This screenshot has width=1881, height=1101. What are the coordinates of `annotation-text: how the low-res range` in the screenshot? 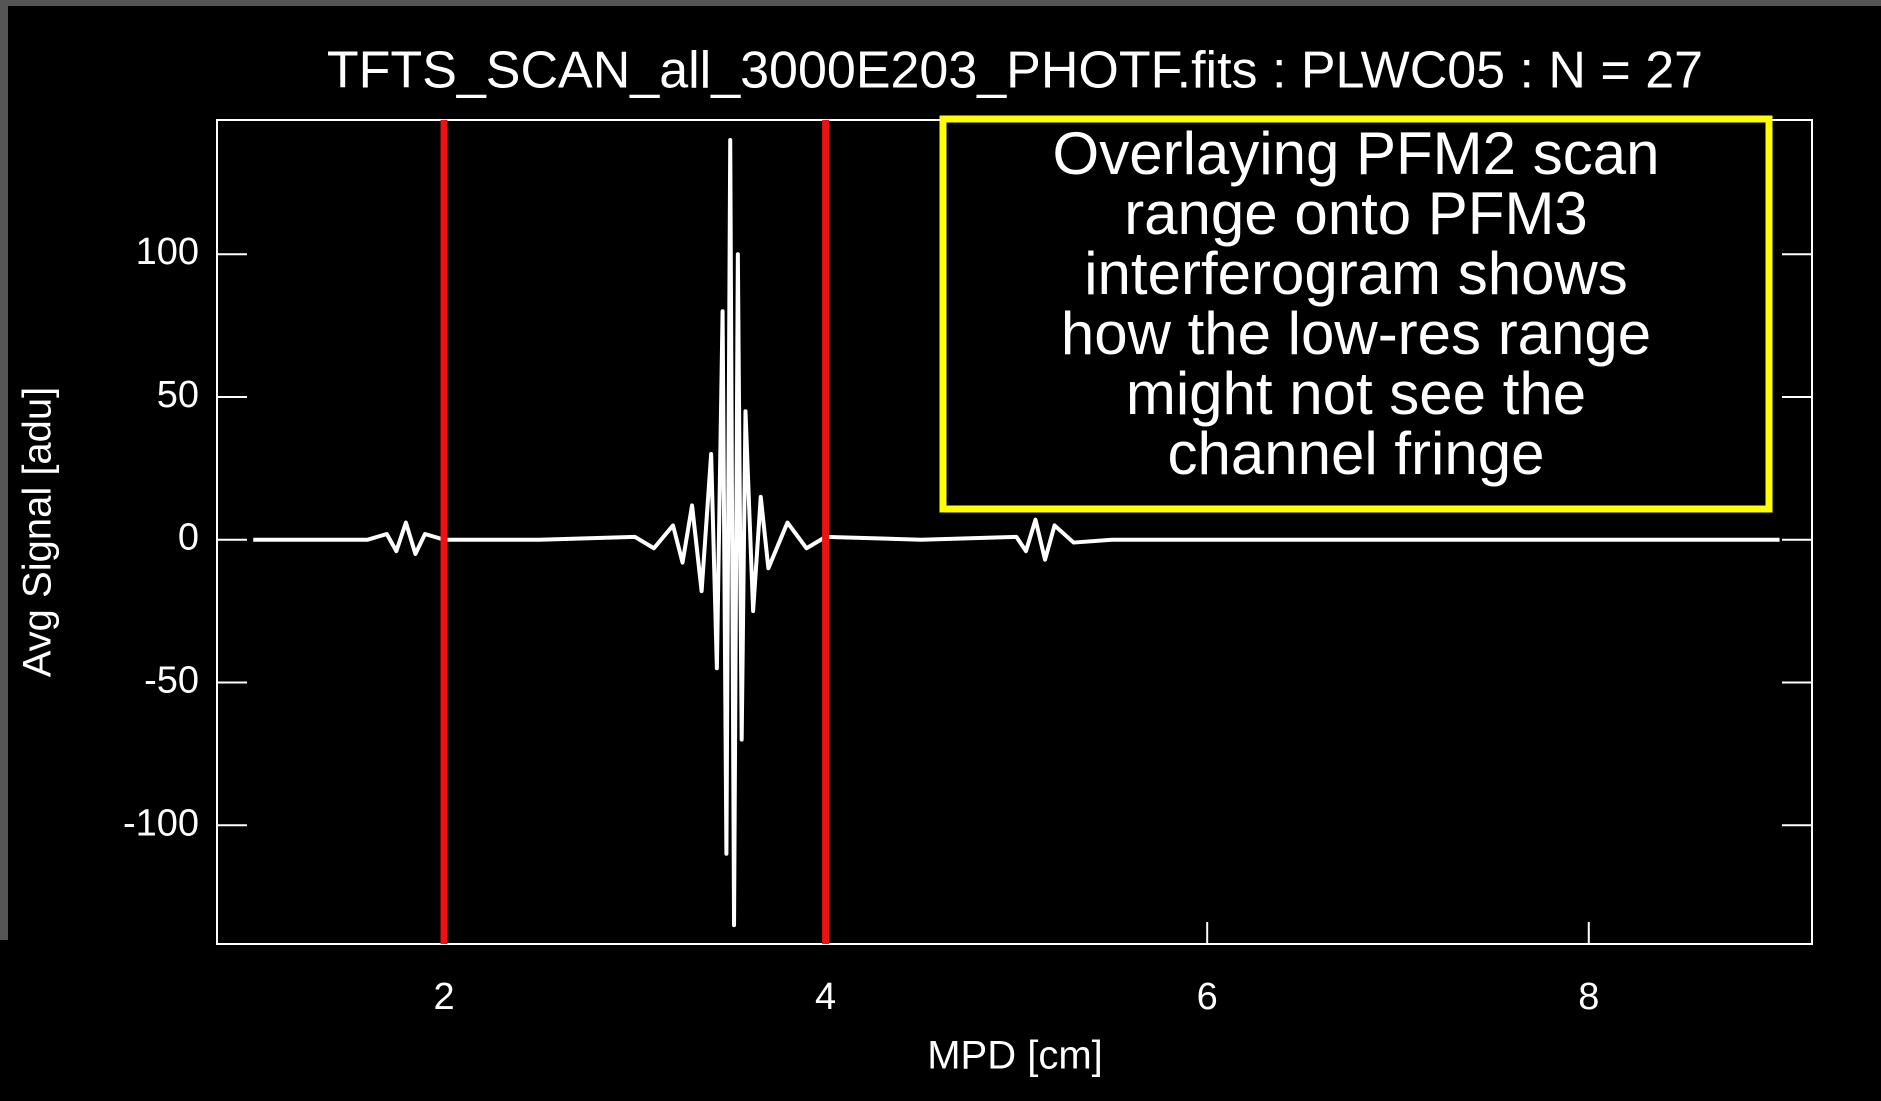 It's located at (1356, 333).